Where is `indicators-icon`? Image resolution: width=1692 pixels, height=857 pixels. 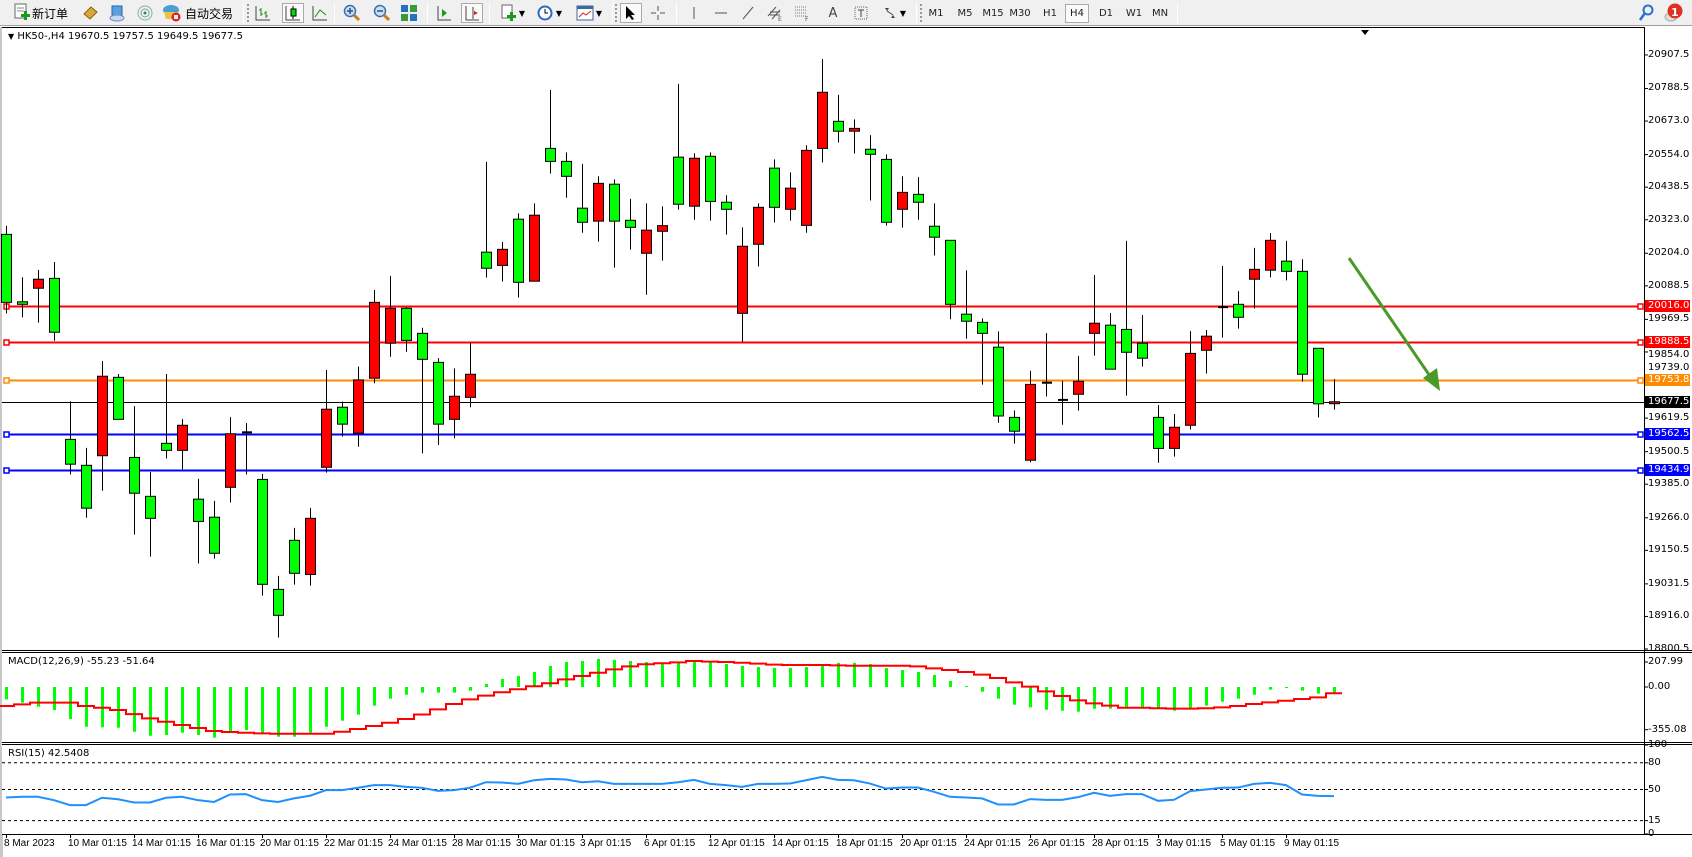
indicators-icon is located at coordinates (508, 12).